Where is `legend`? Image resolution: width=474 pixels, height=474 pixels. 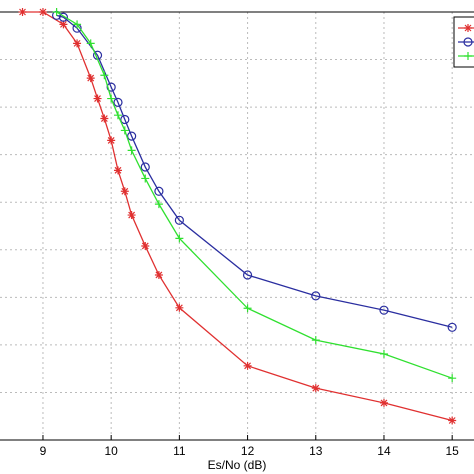
legend is located at coordinates (463, 42).